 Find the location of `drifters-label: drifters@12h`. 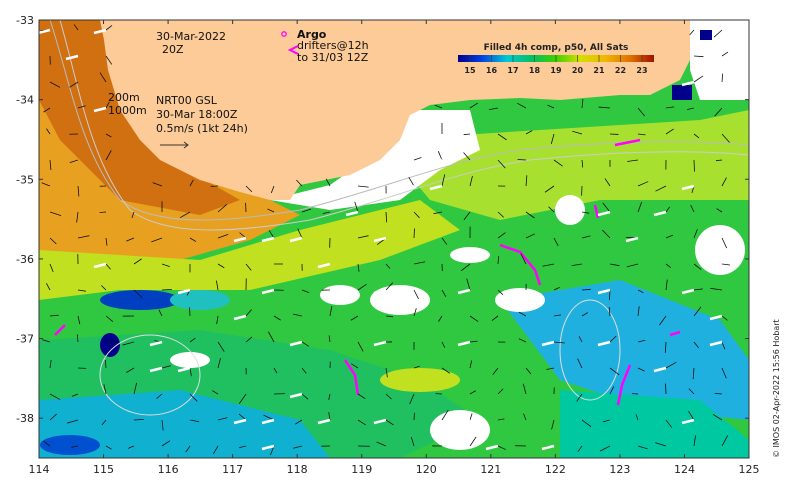

drifters-label: drifters@12h is located at coordinates (333, 45).